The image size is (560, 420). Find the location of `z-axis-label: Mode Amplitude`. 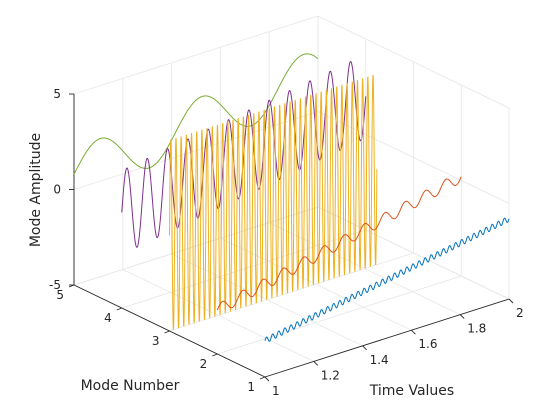

z-axis-label: Mode Amplitude is located at coordinates (36, 190).